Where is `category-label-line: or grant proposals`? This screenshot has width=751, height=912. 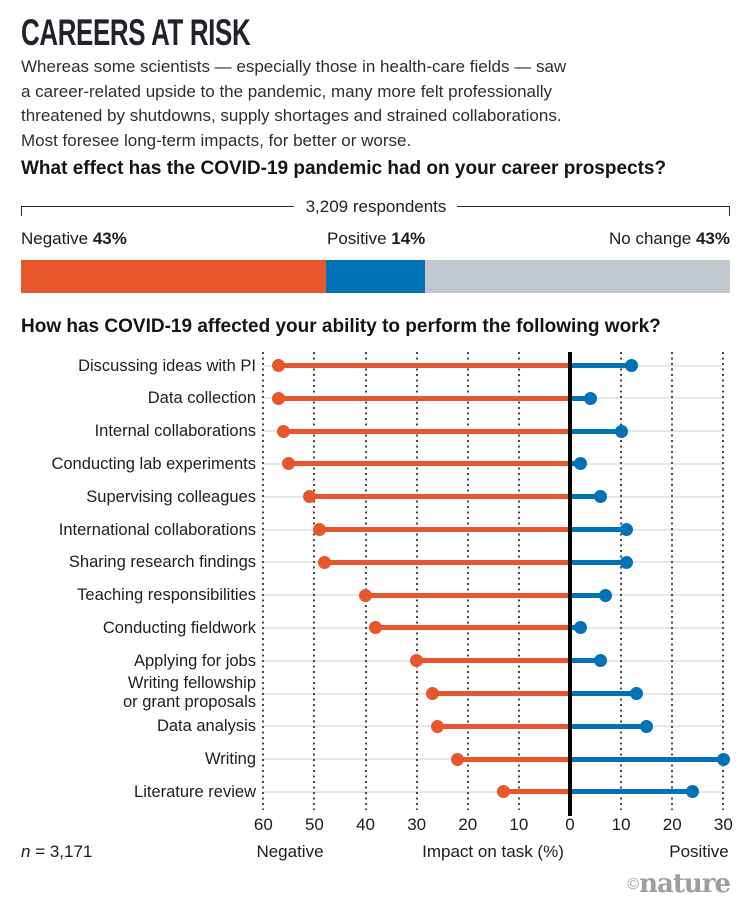 category-label-line: or grant proposals is located at coordinates (189, 702).